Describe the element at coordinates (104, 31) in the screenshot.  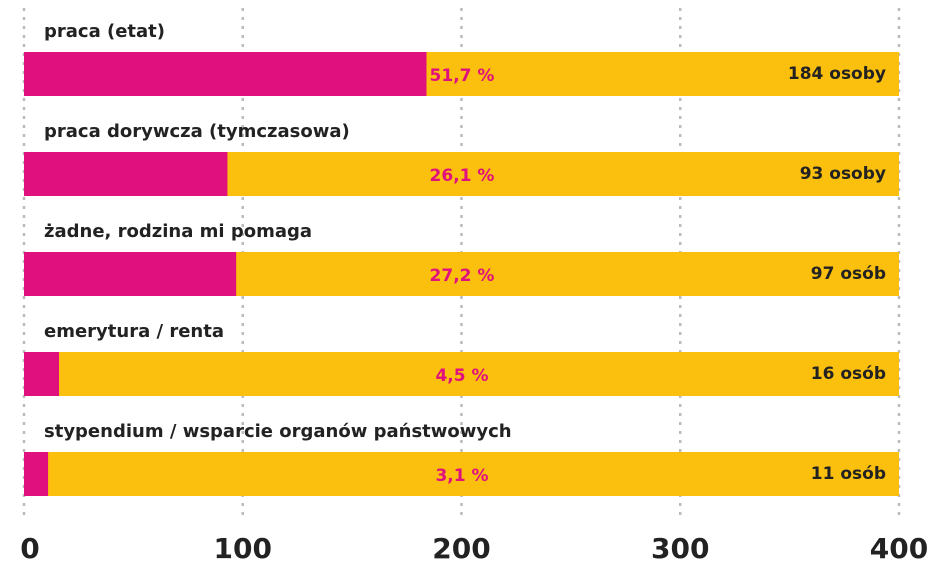
I see `category-label: praca (etat)` at that location.